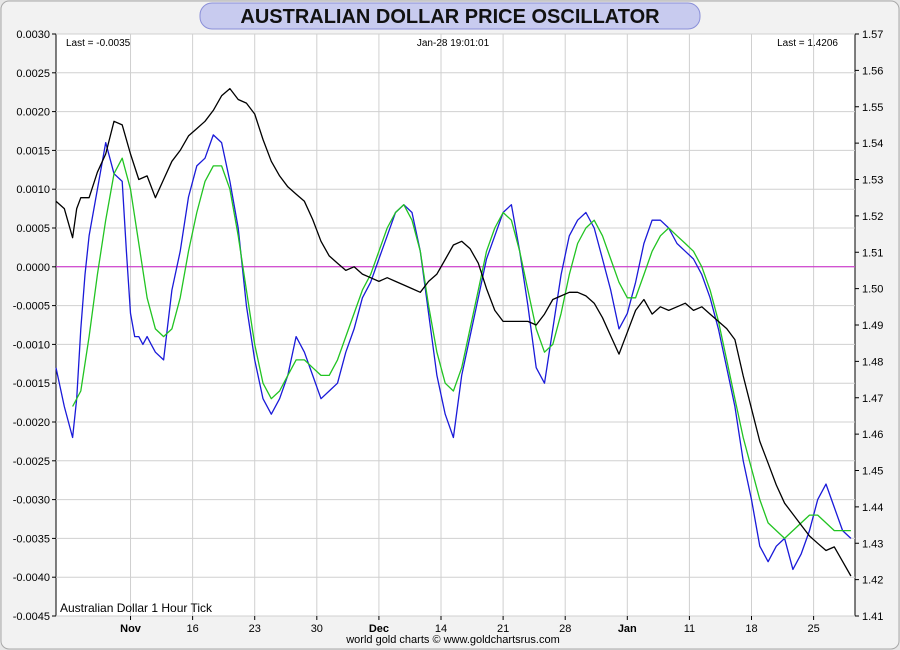  What do you see at coordinates (872, 472) in the screenshot?
I see `right-tick-label: 1.45` at bounding box center [872, 472].